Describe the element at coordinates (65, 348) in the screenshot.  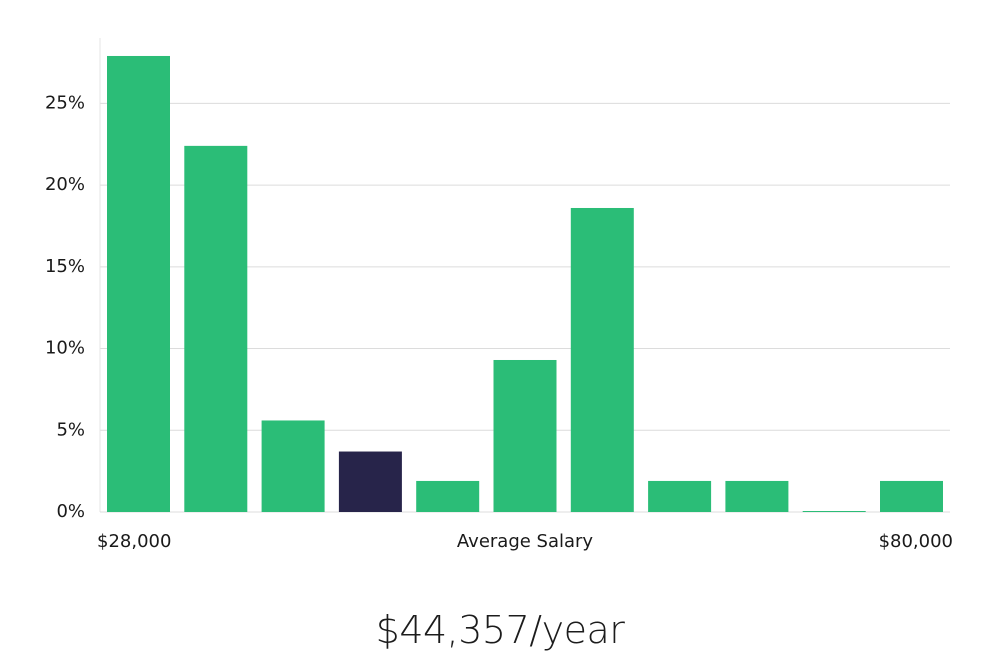
I see `y-tick-label: 10%` at that location.